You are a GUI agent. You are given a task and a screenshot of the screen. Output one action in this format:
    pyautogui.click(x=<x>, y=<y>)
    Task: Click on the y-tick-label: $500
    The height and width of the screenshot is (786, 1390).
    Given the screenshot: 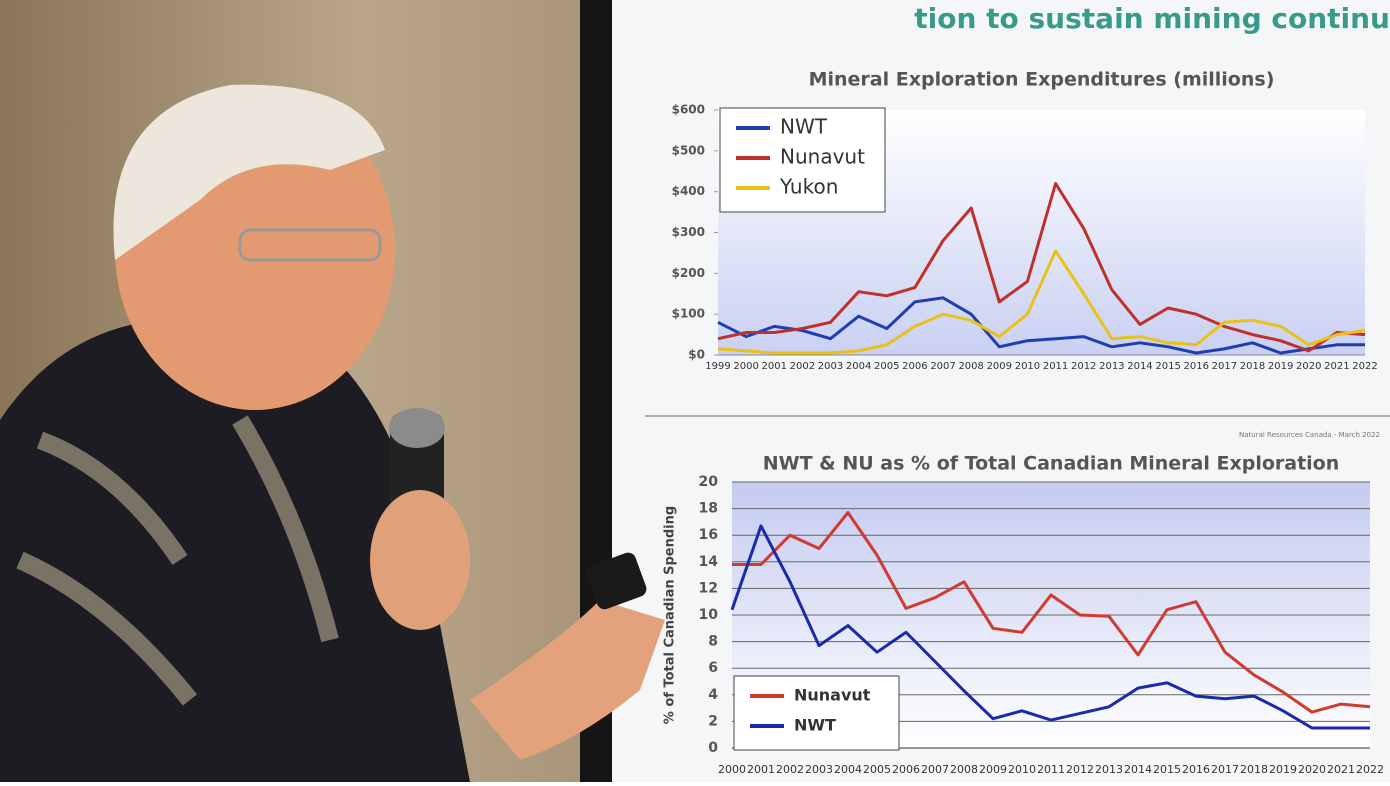 What is the action you would take?
    pyautogui.click(x=688, y=150)
    